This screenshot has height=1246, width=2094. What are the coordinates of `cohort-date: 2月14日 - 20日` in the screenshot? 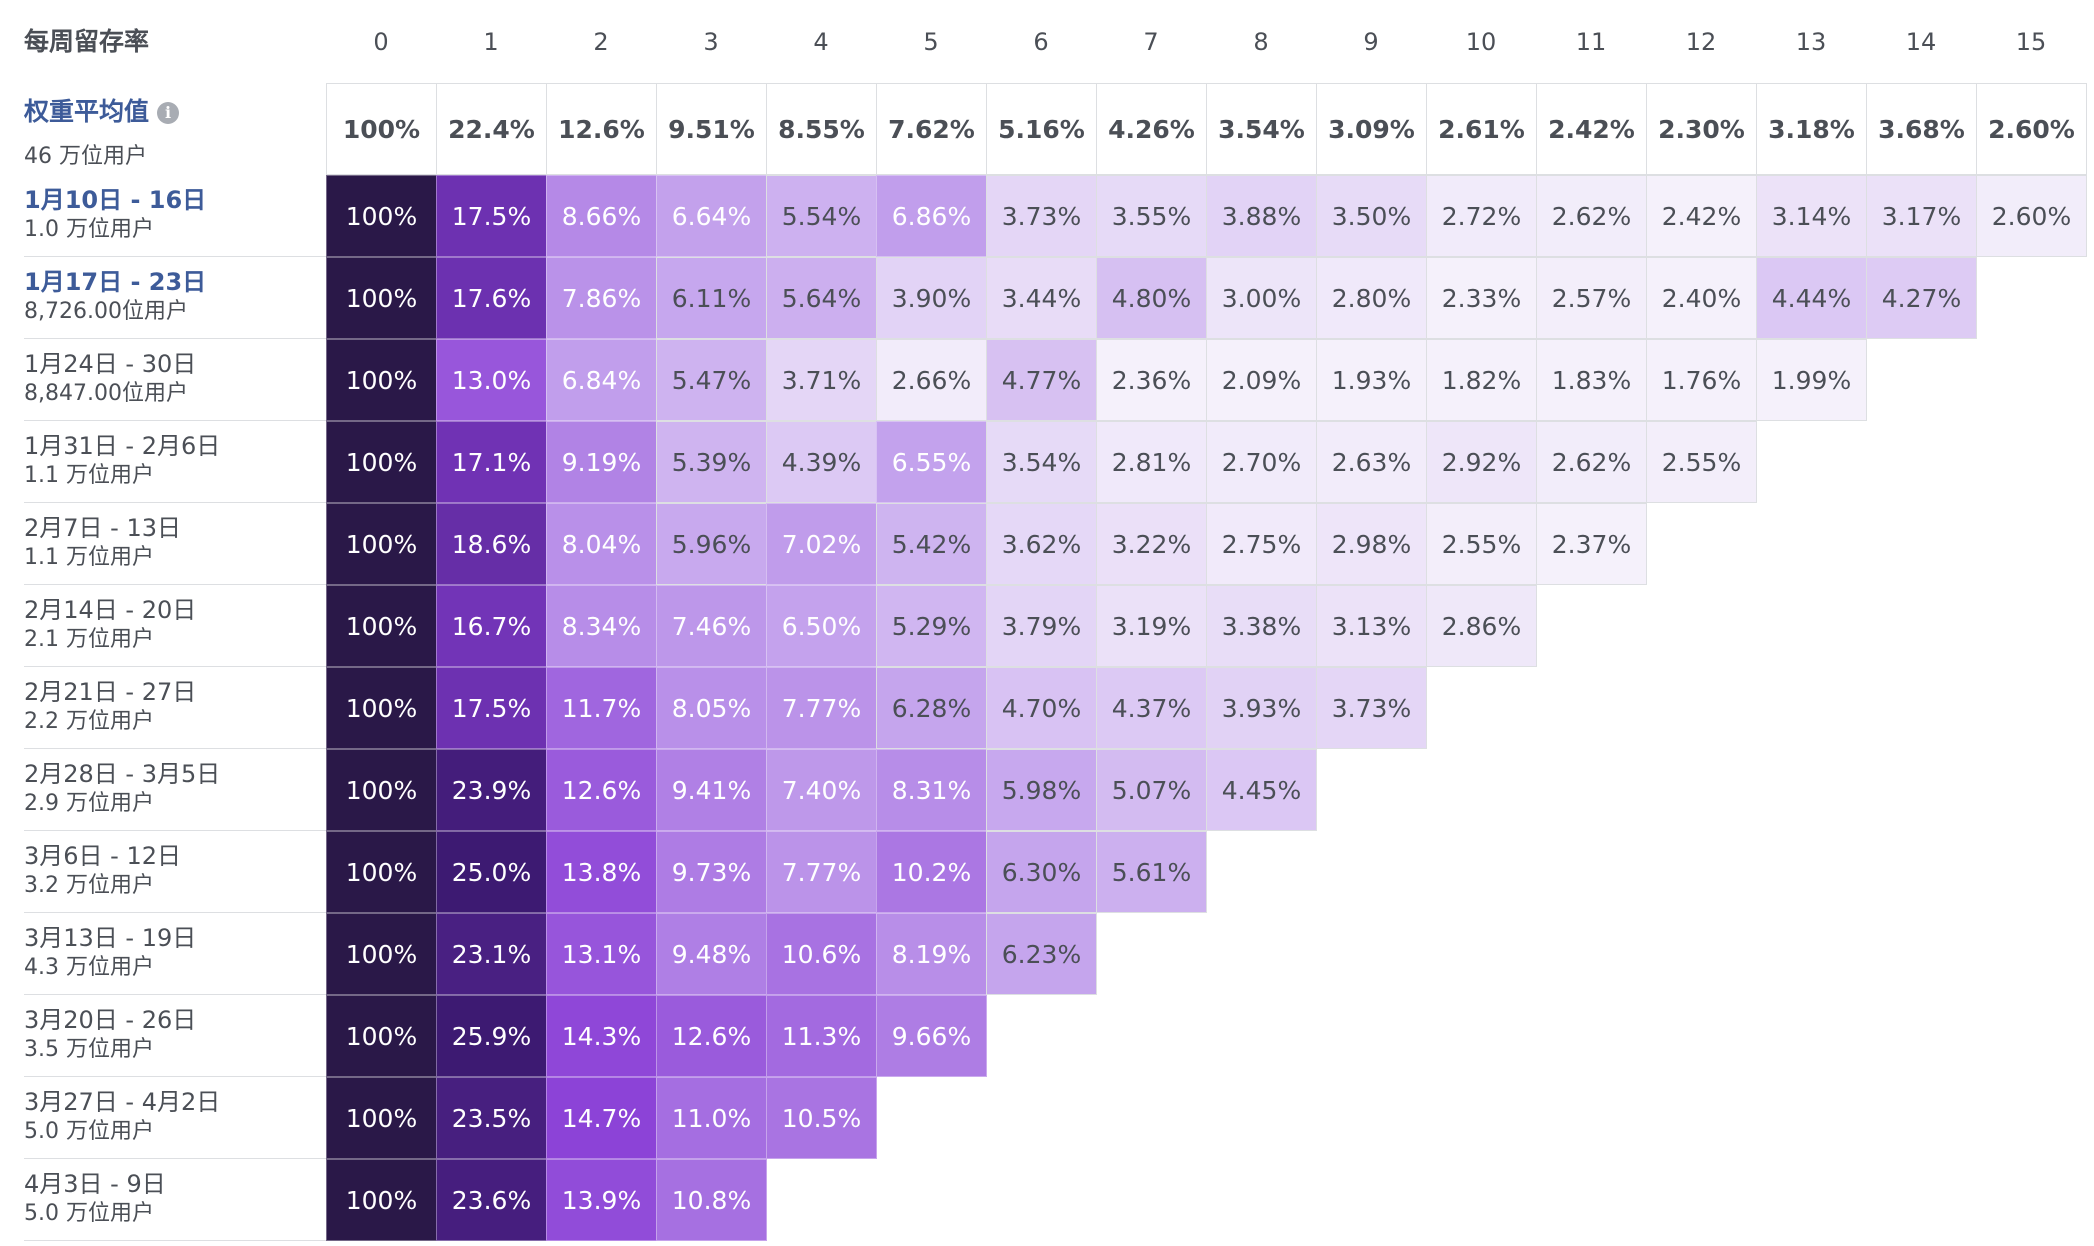 It's located at (110, 610).